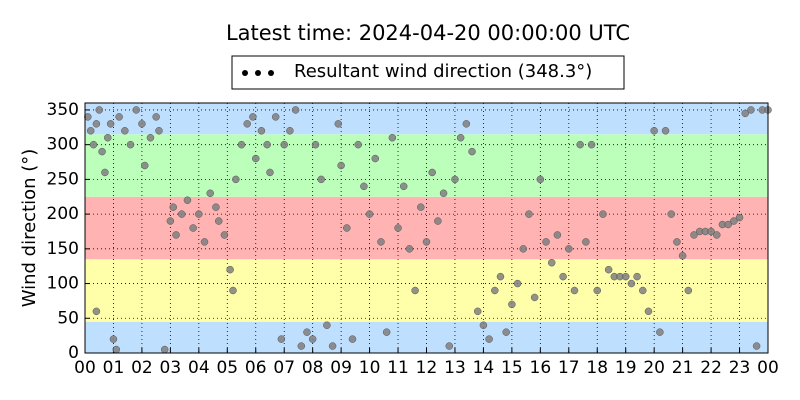 The height and width of the screenshot is (400, 800). What do you see at coordinates (256, 368) in the screenshot?
I see `x-tick-label: 06` at bounding box center [256, 368].